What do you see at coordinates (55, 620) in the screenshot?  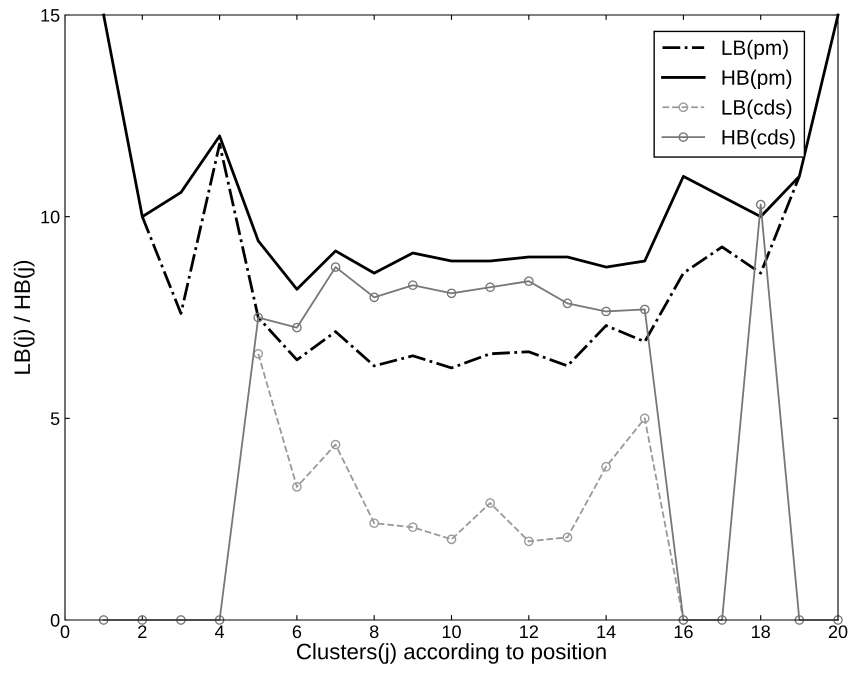 I see `y-tick-label: 0` at bounding box center [55, 620].